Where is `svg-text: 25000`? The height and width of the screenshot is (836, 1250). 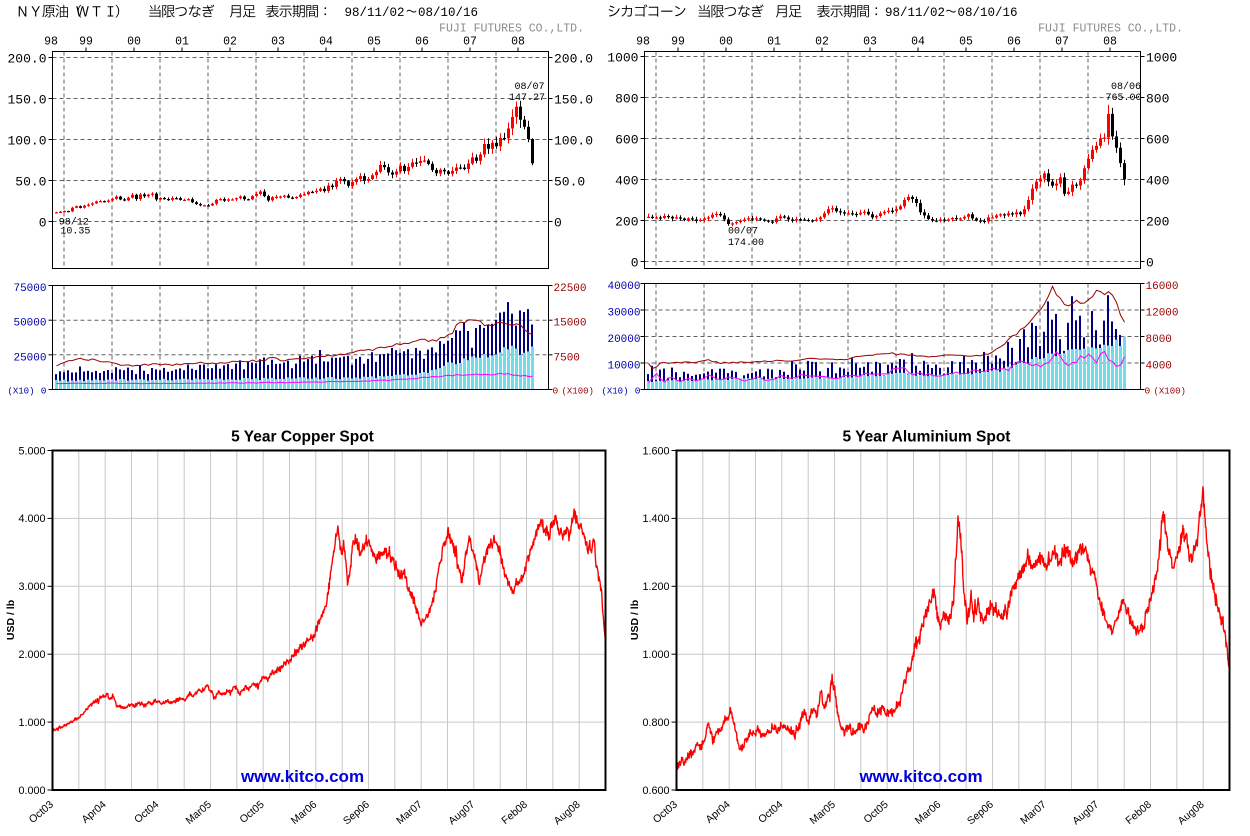 svg-text: 25000 is located at coordinates (29, 358).